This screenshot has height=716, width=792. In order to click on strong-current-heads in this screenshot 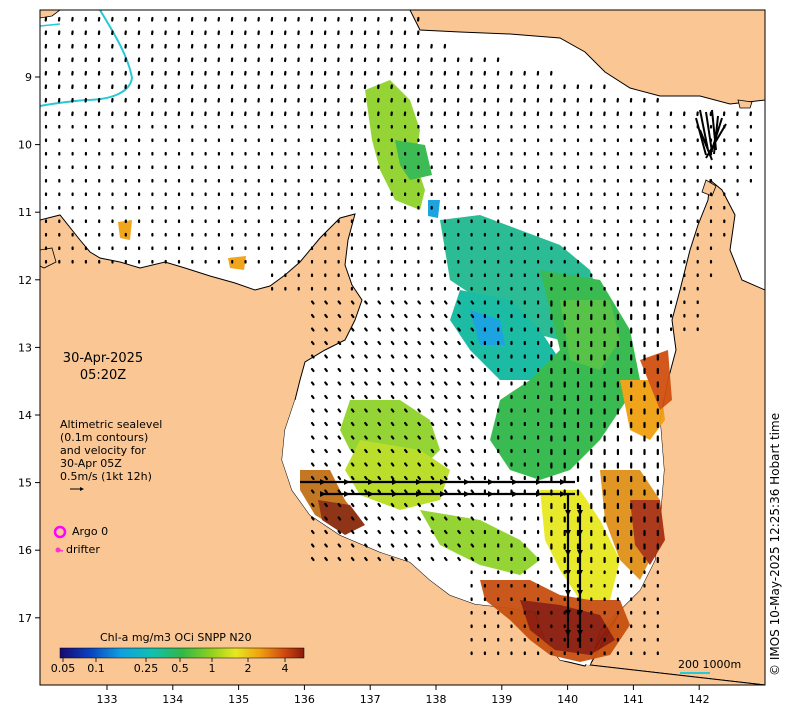, I will do `click(451, 557)`.